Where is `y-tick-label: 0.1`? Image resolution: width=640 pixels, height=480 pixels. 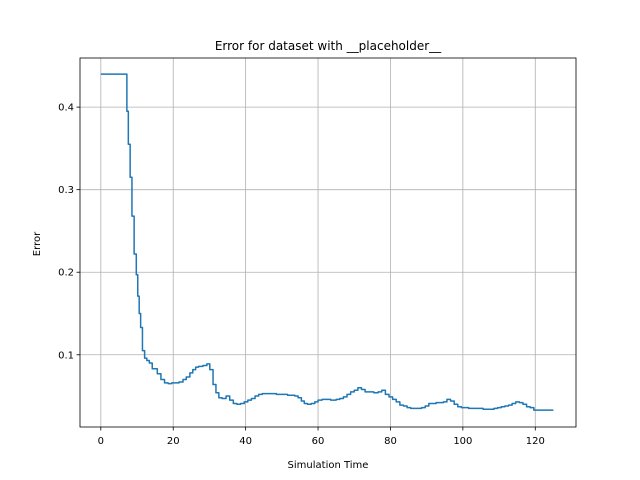 y-tick-label: 0.1 is located at coordinates (66, 355).